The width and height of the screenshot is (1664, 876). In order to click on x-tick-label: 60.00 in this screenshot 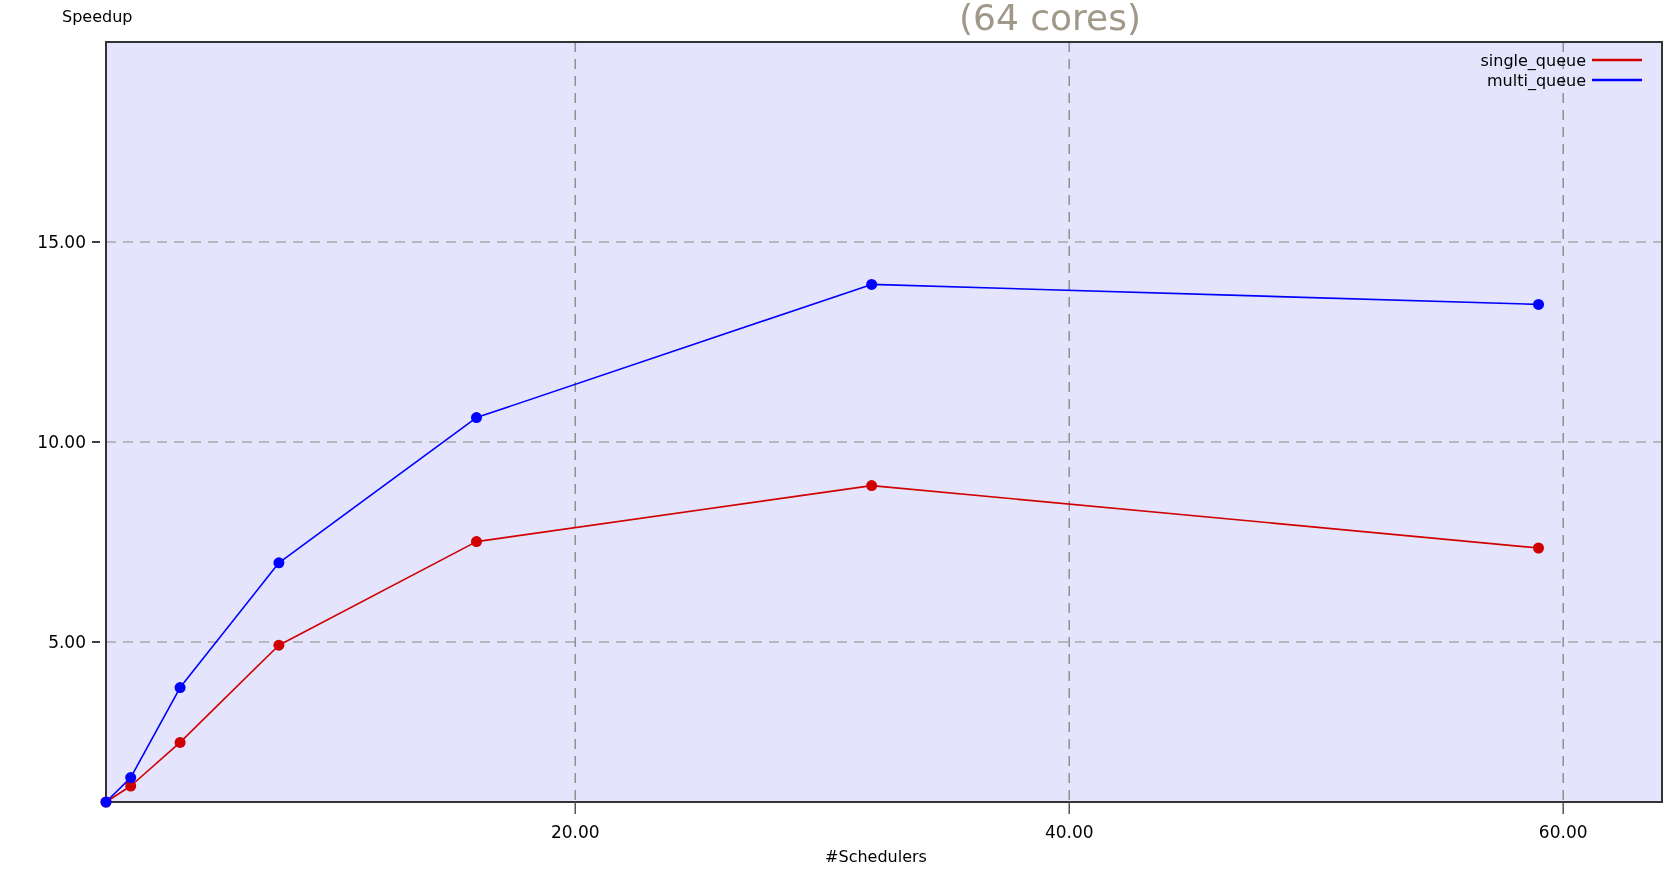, I will do `click(1563, 832)`.